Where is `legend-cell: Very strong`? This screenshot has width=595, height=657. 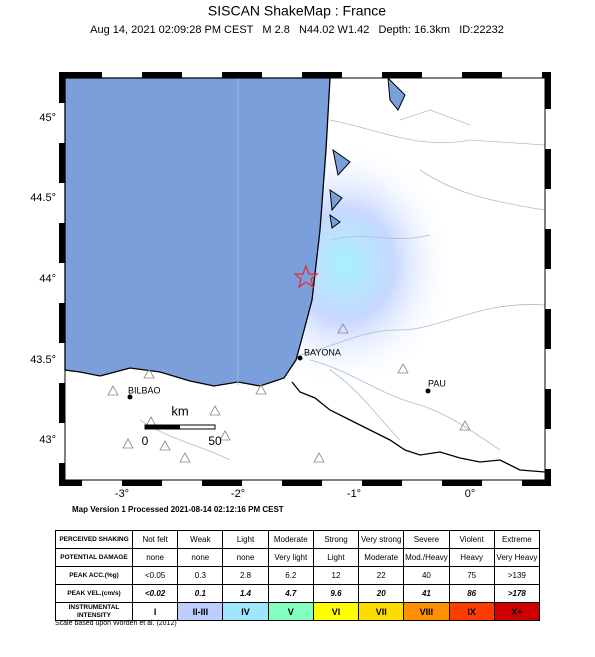 legend-cell: Very strong is located at coordinates (381, 539).